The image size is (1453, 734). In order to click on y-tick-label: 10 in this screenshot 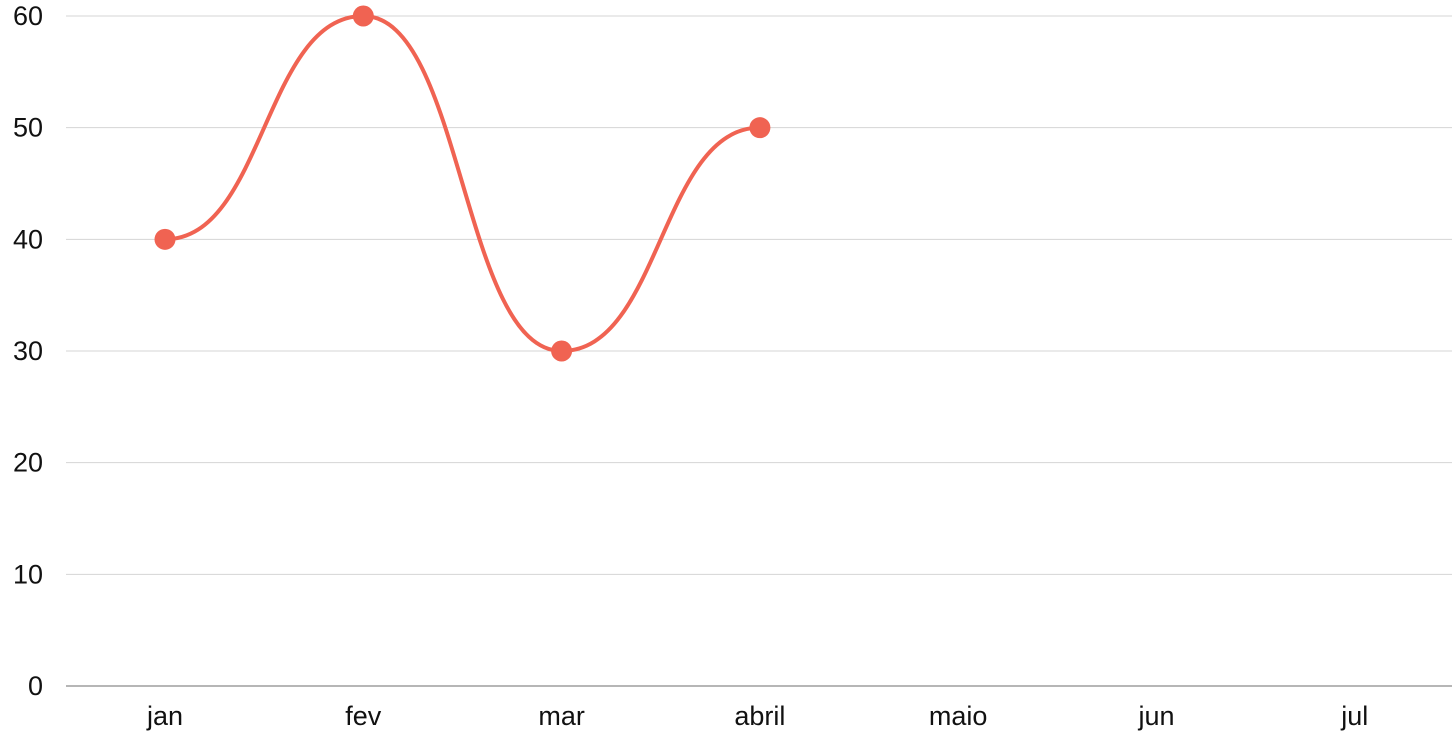, I will do `click(28, 574)`.